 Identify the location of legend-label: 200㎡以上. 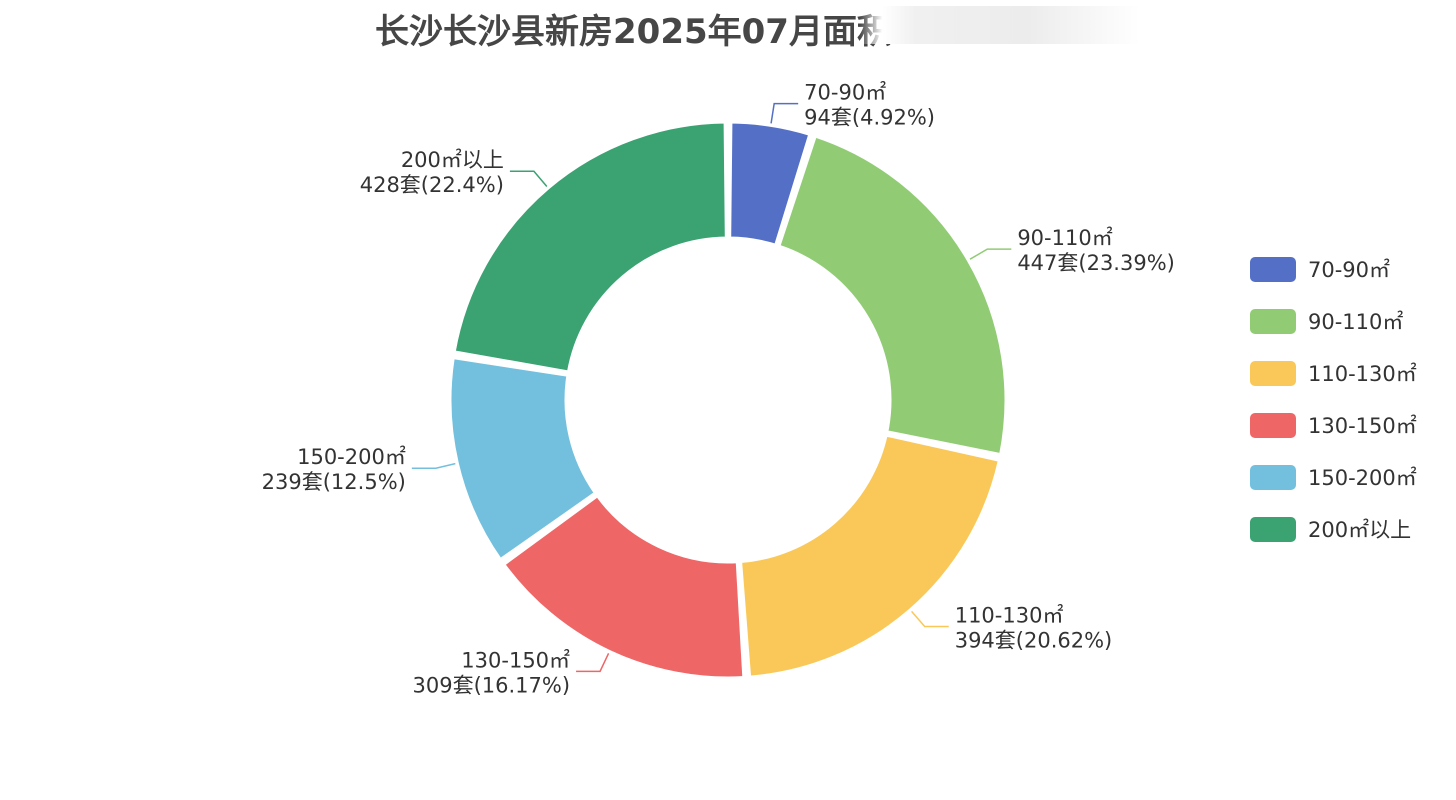
(1359, 530).